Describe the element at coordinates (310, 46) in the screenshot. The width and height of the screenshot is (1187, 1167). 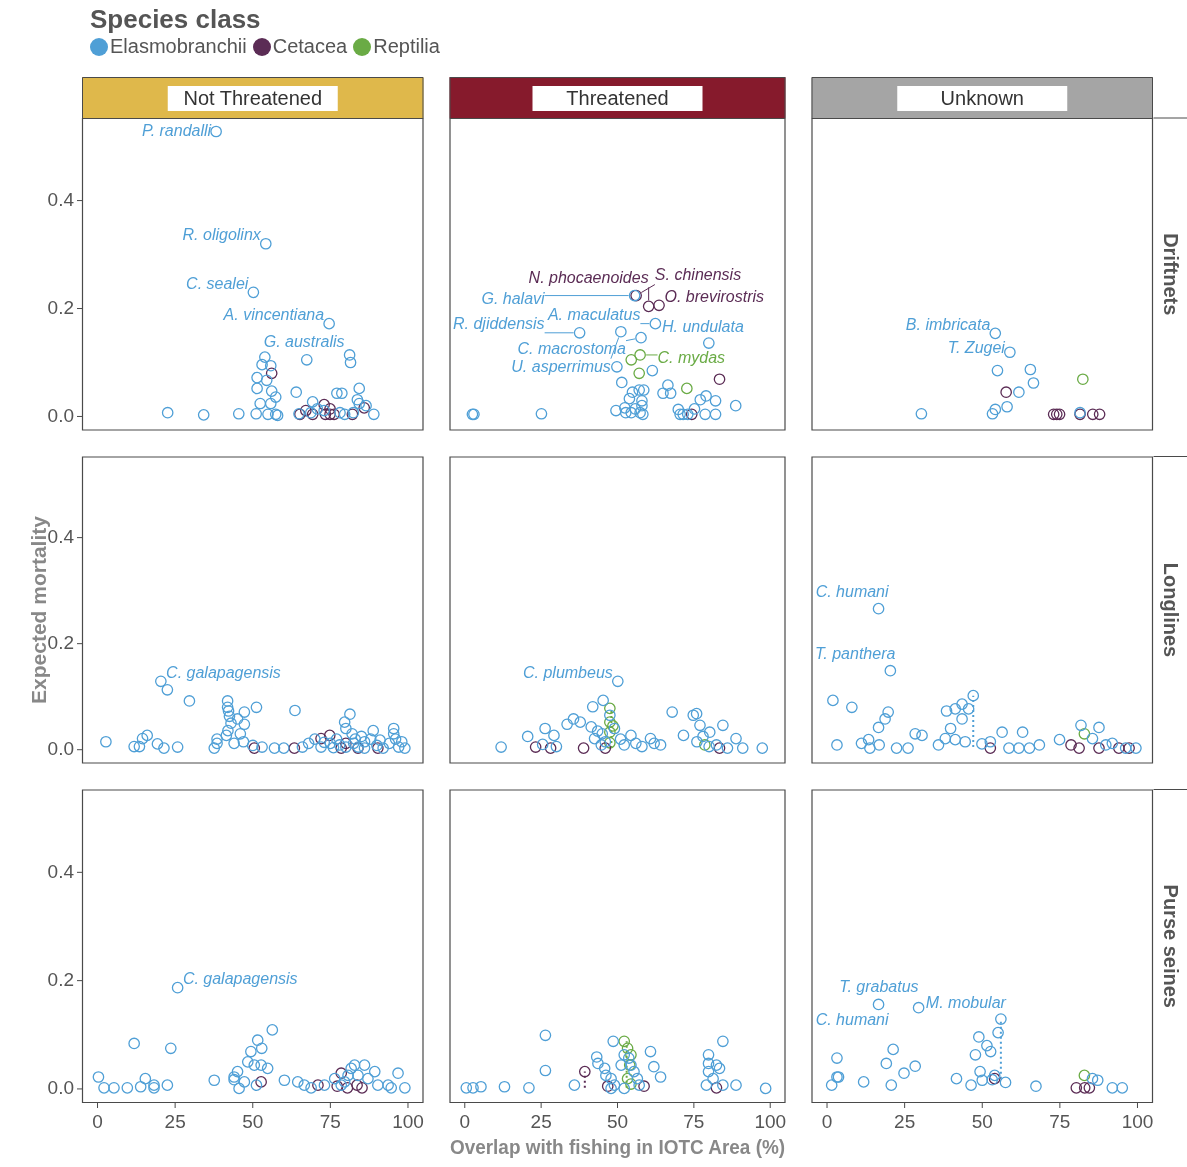
I see `legend-label: Cetacea` at that location.